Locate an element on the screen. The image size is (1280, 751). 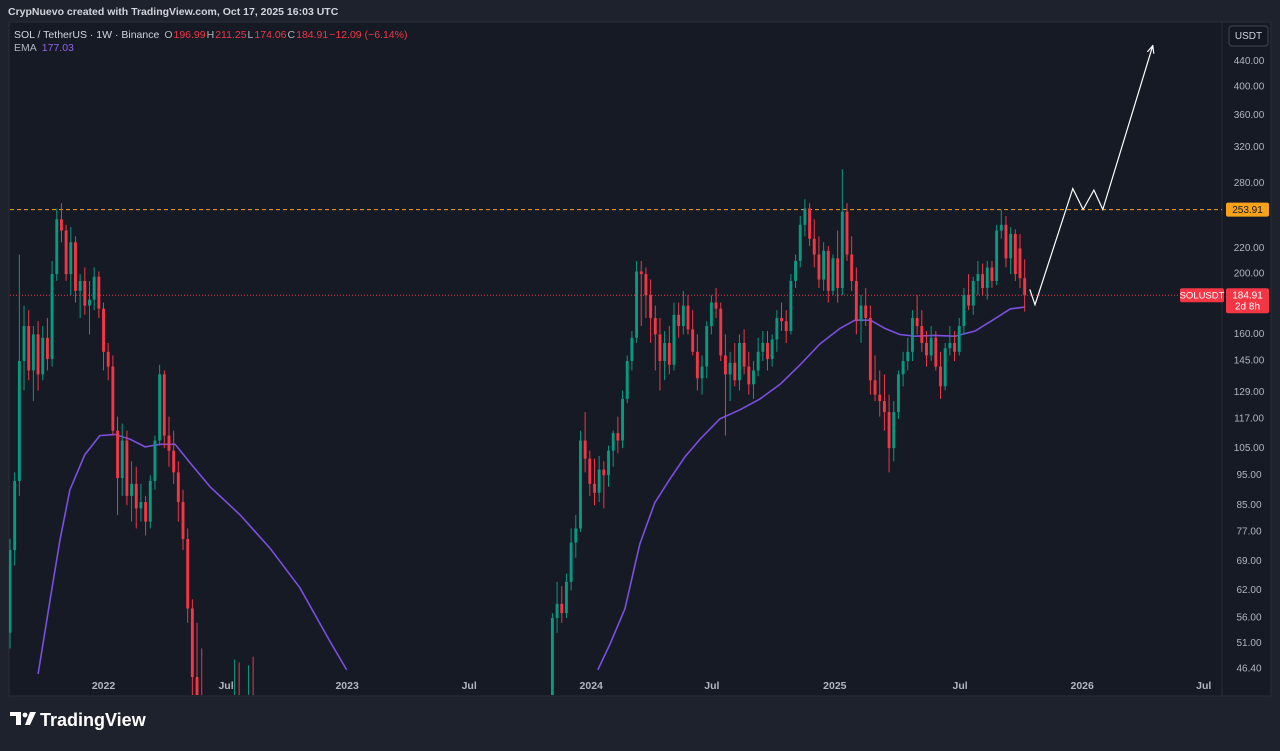
currency: USDT is located at coordinates (1248, 36).